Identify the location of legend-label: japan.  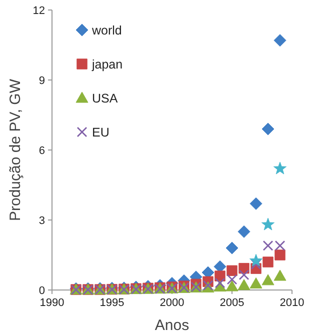
(107, 64).